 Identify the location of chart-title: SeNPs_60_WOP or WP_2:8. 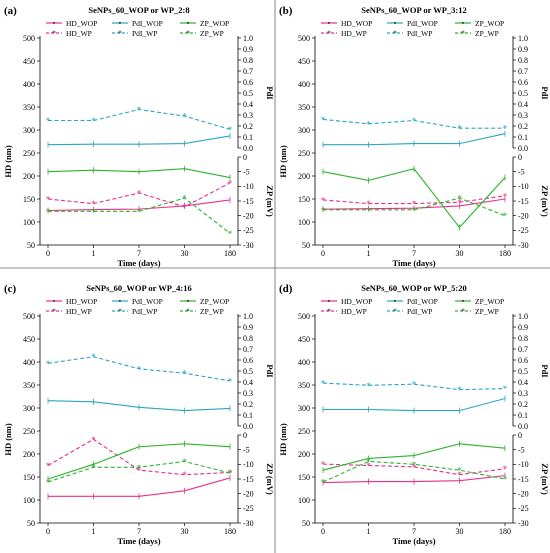
(138, 10).